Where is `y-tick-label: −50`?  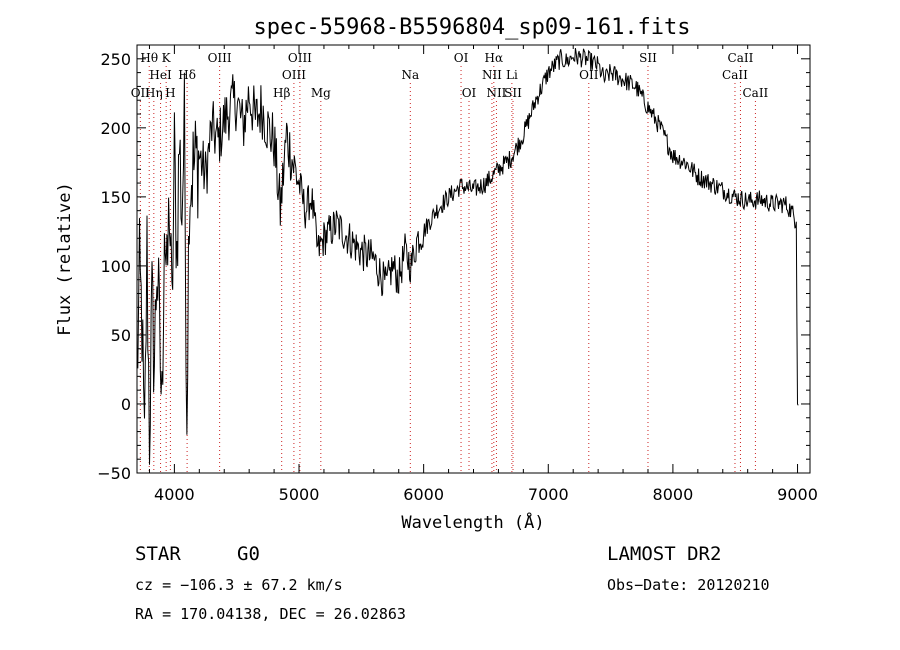 y-tick-label: −50 is located at coordinates (114, 473).